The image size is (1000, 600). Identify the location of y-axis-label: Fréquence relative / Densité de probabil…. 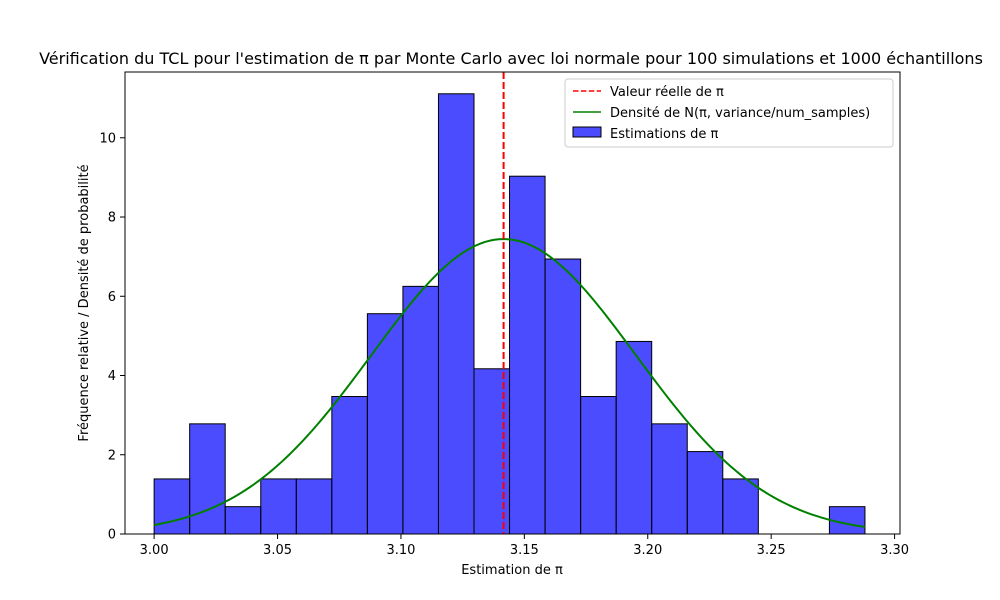
(84, 302).